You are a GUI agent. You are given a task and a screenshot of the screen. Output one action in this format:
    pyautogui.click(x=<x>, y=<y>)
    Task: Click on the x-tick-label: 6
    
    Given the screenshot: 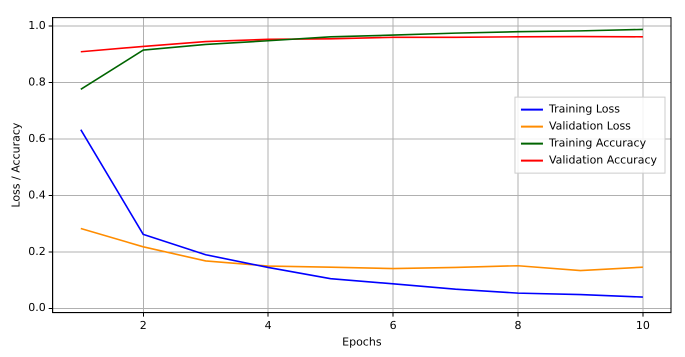 What is the action you would take?
    pyautogui.click(x=393, y=325)
    